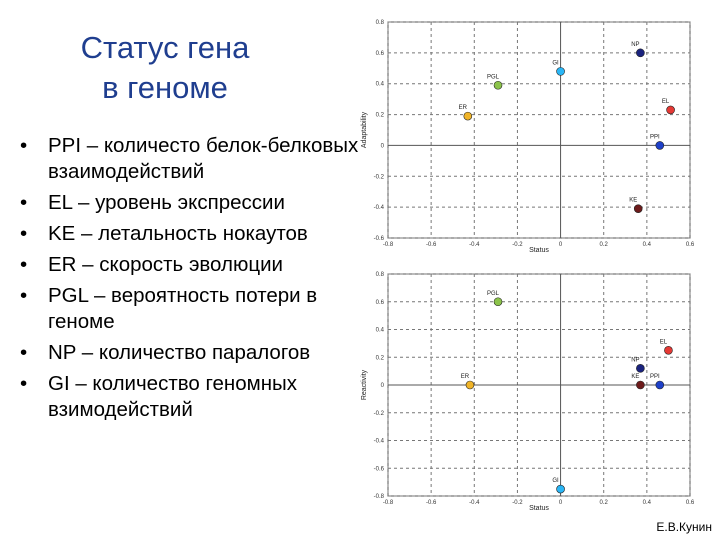  What do you see at coordinates (379, 497) in the screenshot?
I see `y-tick-label: -0.8` at bounding box center [379, 497].